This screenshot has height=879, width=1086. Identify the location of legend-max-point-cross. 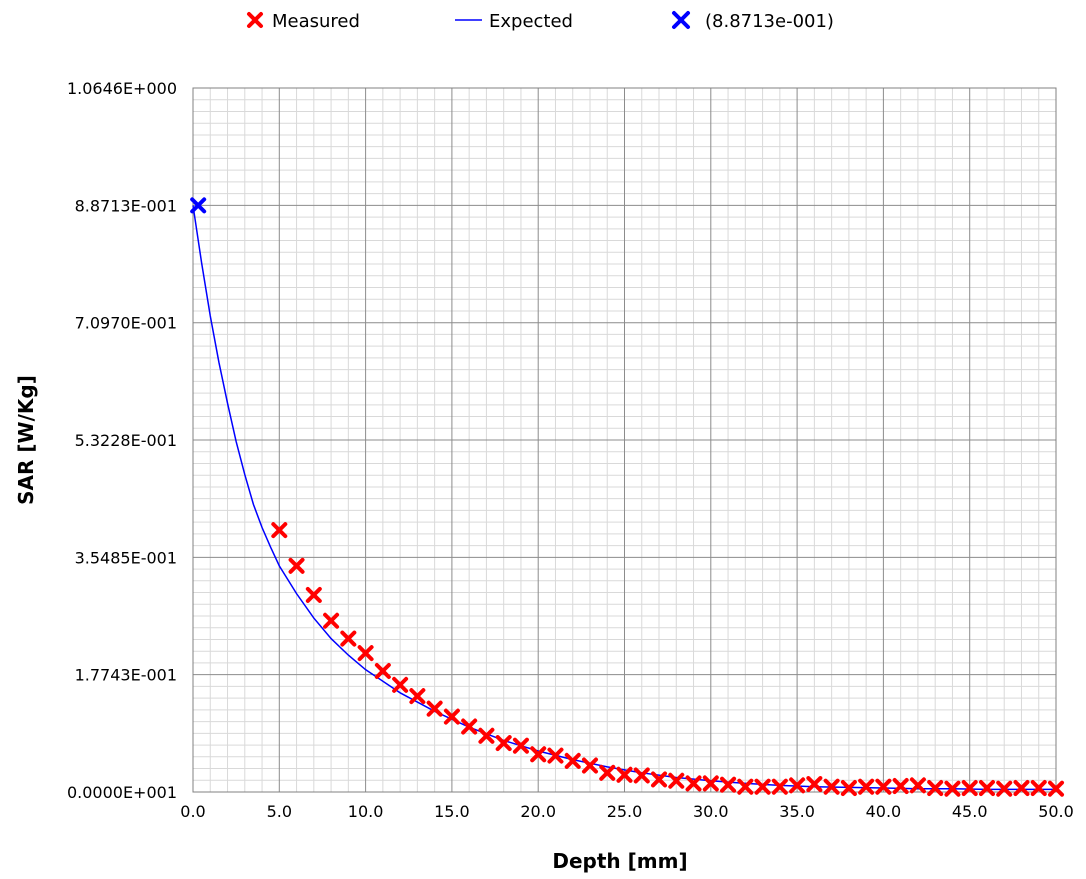
(681, 20).